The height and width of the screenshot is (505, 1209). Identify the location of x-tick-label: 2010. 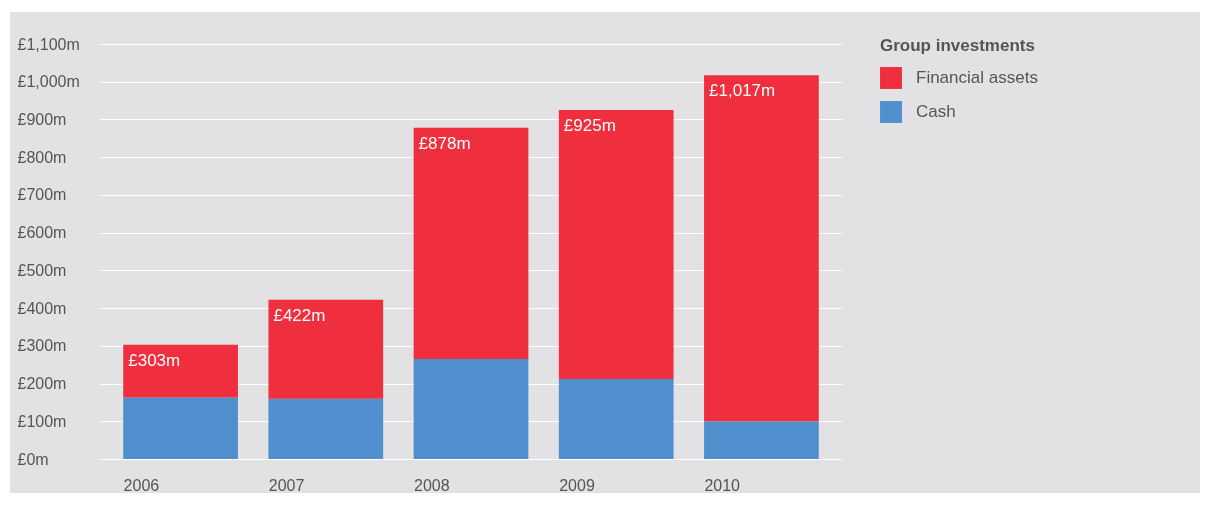
(722, 485).